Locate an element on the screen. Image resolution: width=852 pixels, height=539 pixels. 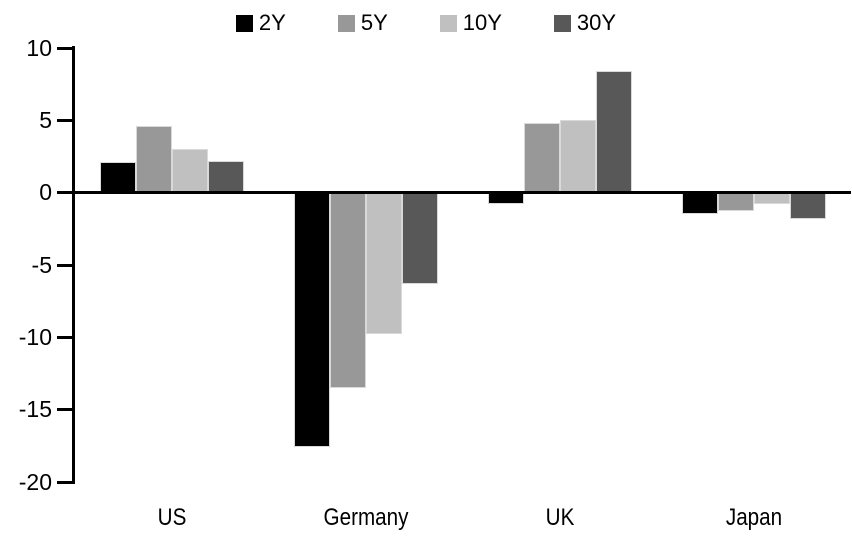
legend-label-30Y: 30Y is located at coordinates (596, 22).